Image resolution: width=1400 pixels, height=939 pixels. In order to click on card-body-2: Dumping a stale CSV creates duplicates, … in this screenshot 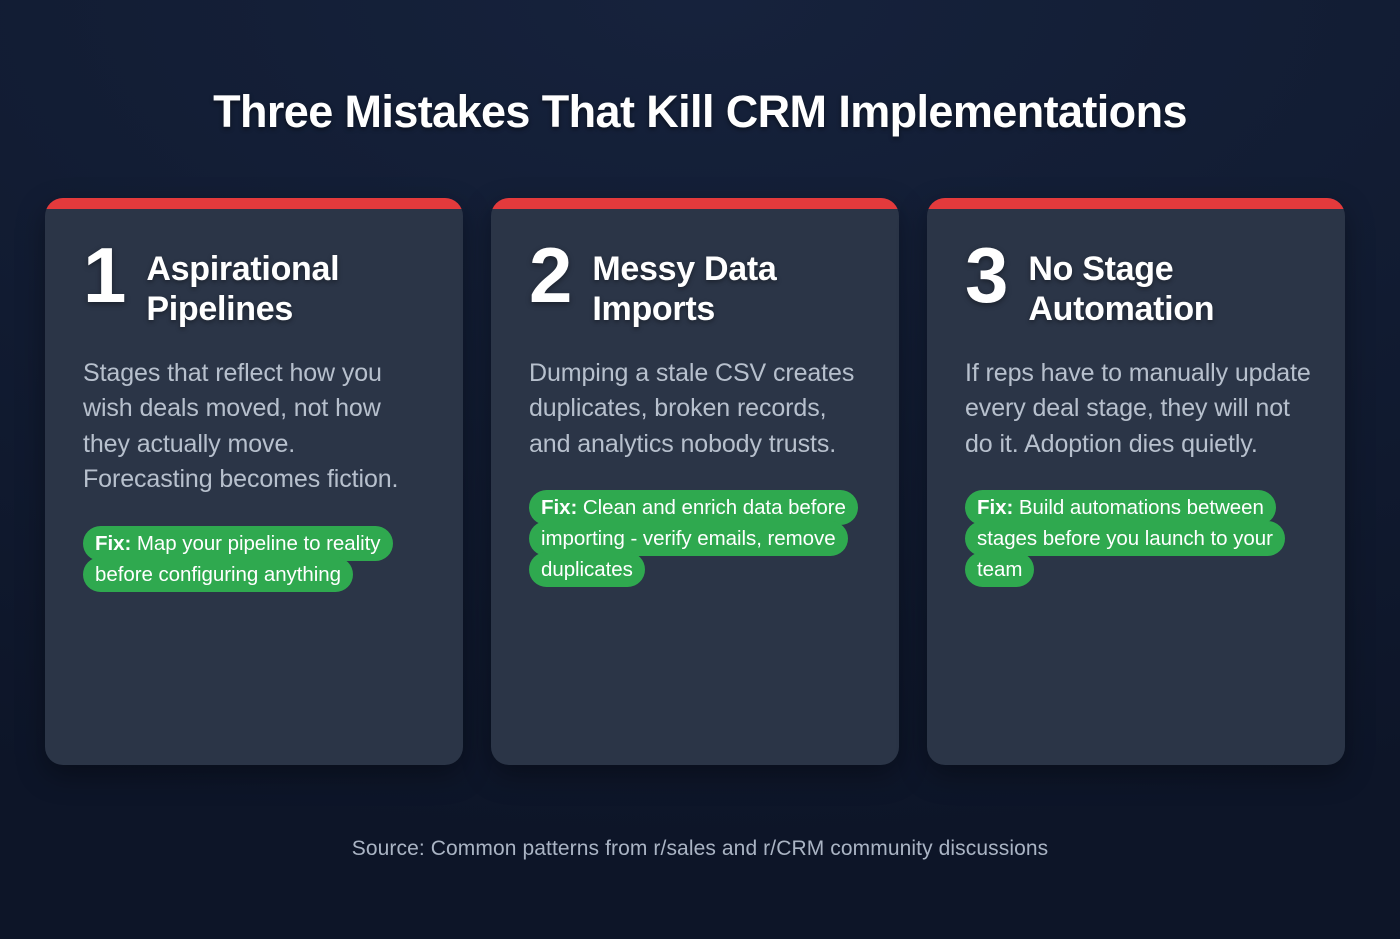, I will do `click(692, 408)`.